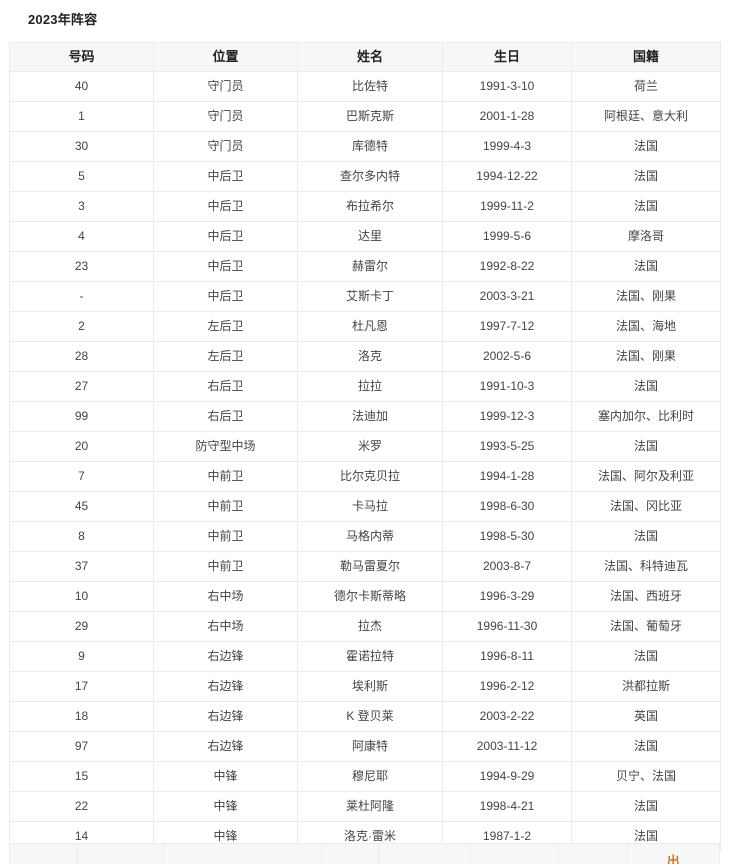 Image resolution: width=729 pixels, height=864 pixels. I want to click on cell-name: 埃利斯, so click(370, 686).